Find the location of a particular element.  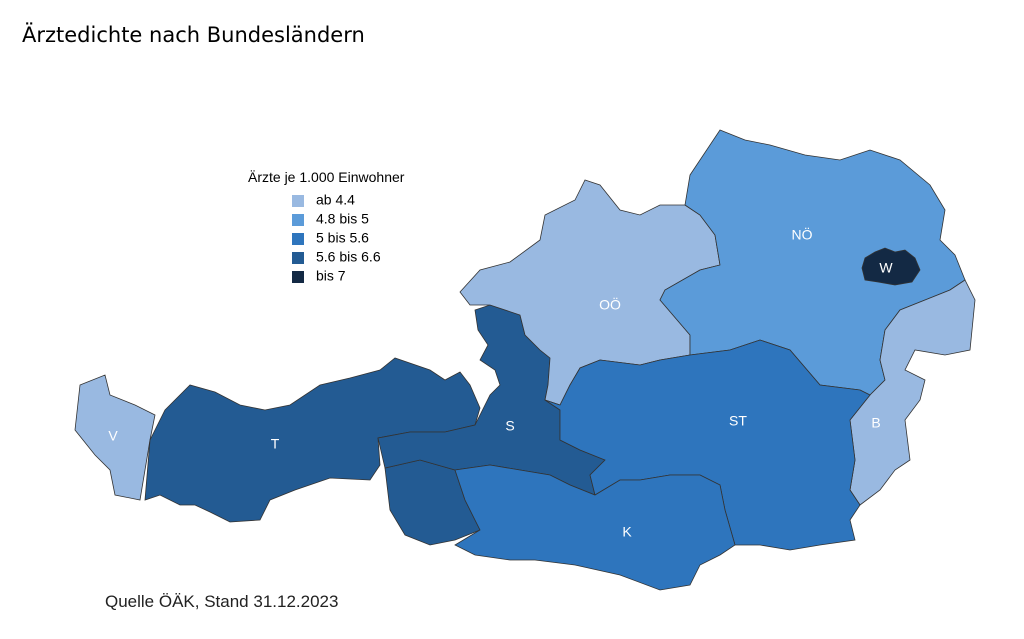

legend-label: 5 bis 5.6 is located at coordinates (342, 238).